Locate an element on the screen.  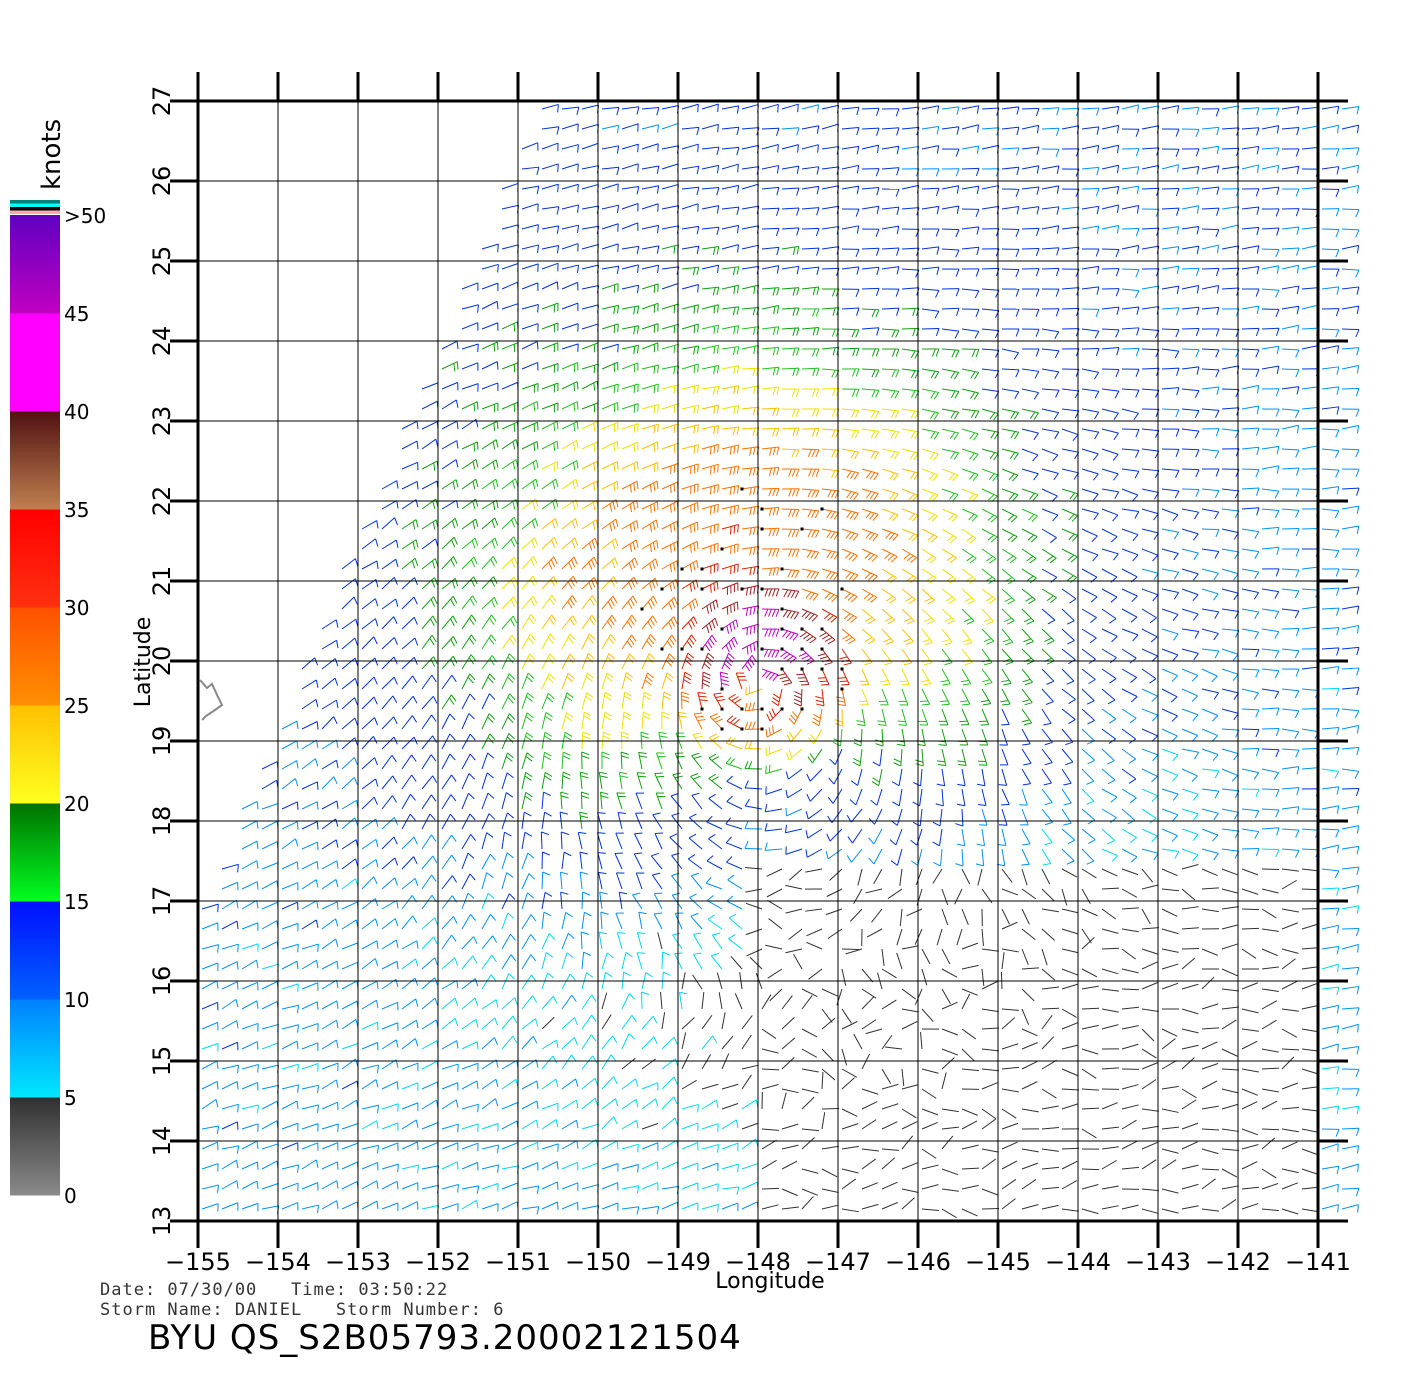
lon-tick-label: −150 is located at coordinates (598, 1262).